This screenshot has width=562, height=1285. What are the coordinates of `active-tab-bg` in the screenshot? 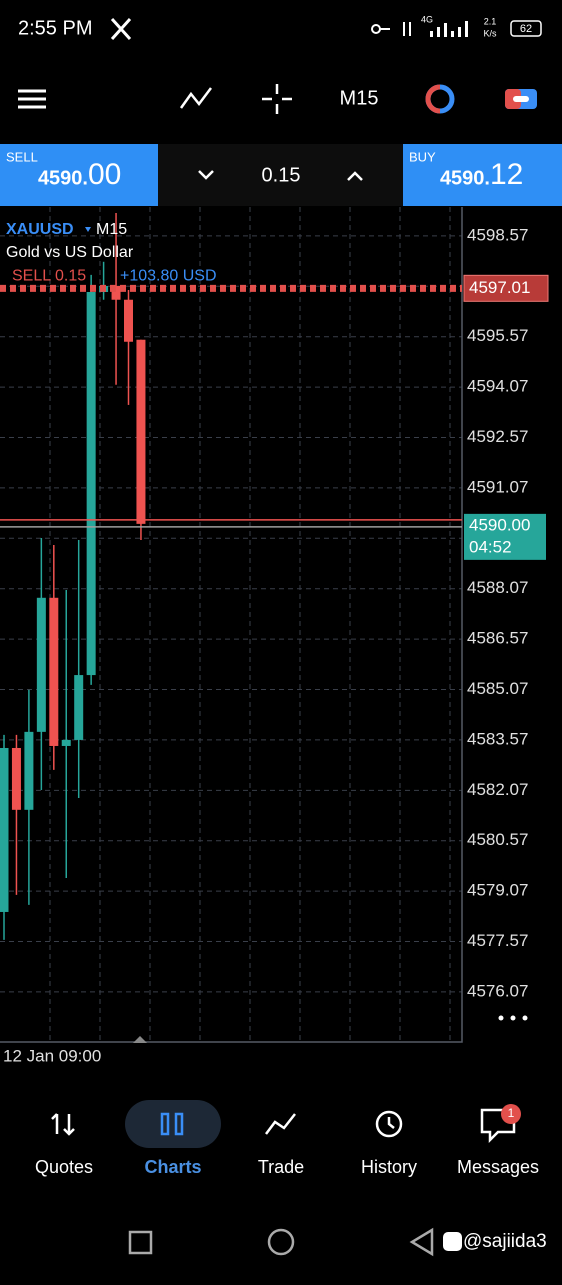 It's located at (173, 1124).